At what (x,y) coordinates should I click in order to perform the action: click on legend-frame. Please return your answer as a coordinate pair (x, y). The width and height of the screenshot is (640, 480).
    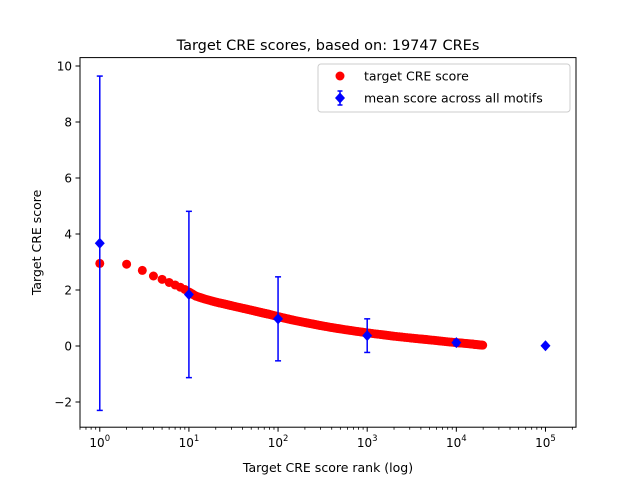
    Looking at the image, I should click on (444, 88).